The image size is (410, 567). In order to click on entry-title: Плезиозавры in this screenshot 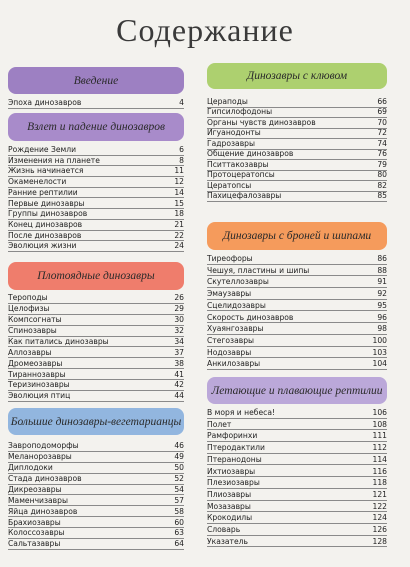, I will do `click(233, 483)`.